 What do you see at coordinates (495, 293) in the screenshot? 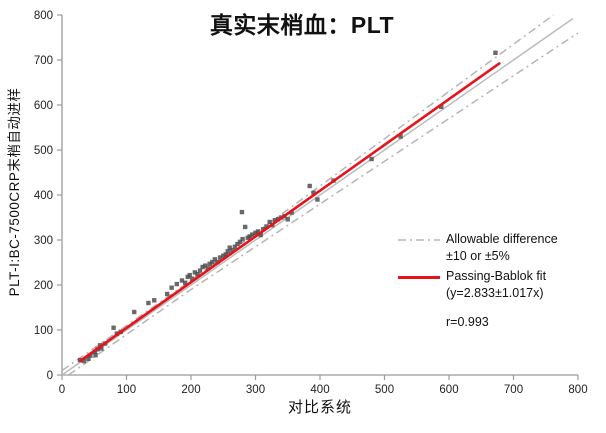
I see `legend-fit-equation: (y=2.833±1.017x)` at bounding box center [495, 293].